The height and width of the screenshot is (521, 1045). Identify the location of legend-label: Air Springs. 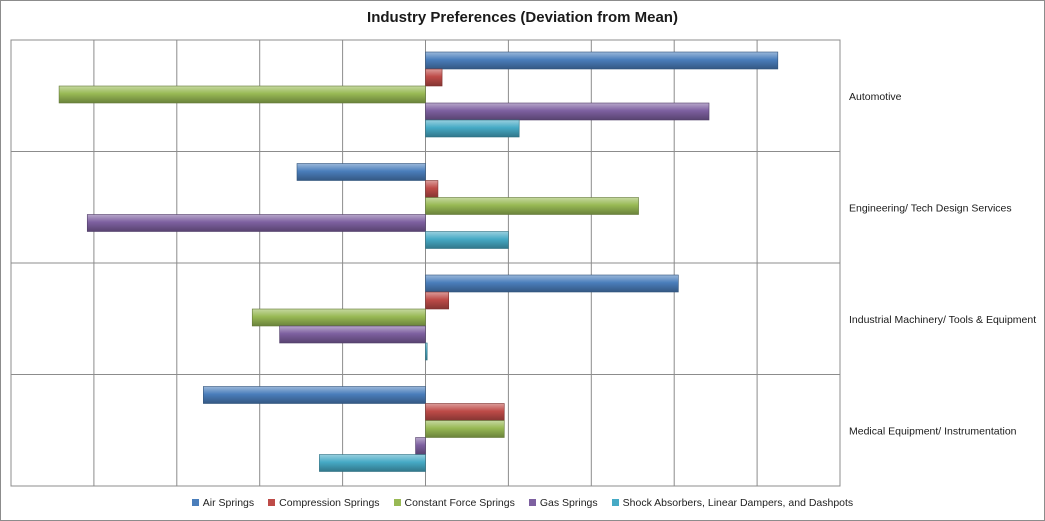
(228, 503).